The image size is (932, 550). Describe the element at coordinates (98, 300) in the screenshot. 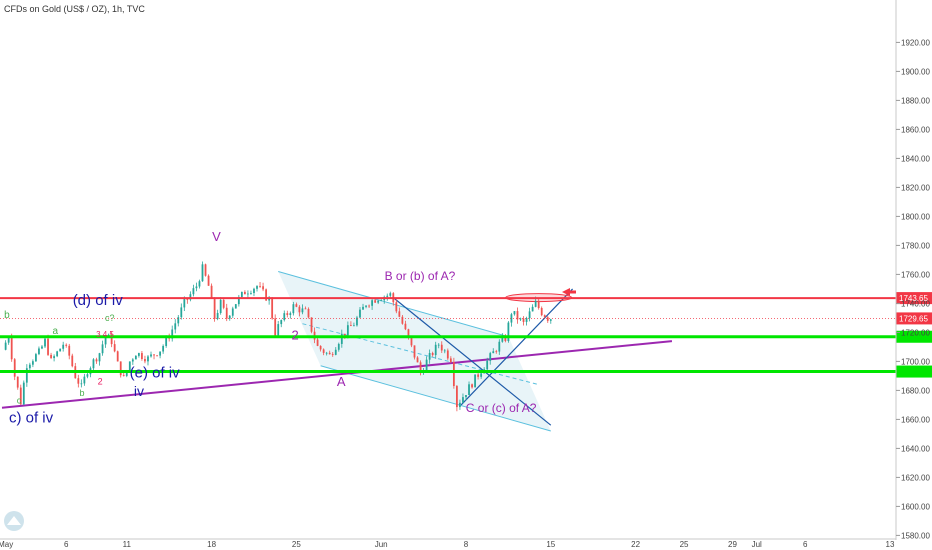

I see `wave-label: (d) of iv` at that location.